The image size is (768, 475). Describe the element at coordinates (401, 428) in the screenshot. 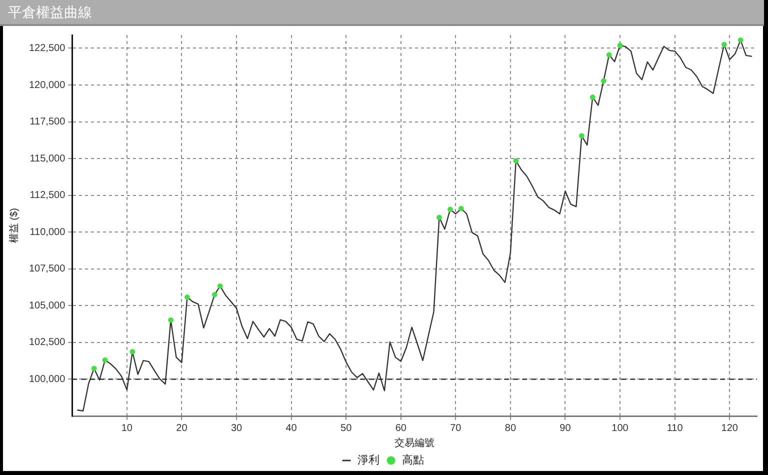

I see `x-tick-label: 60` at that location.